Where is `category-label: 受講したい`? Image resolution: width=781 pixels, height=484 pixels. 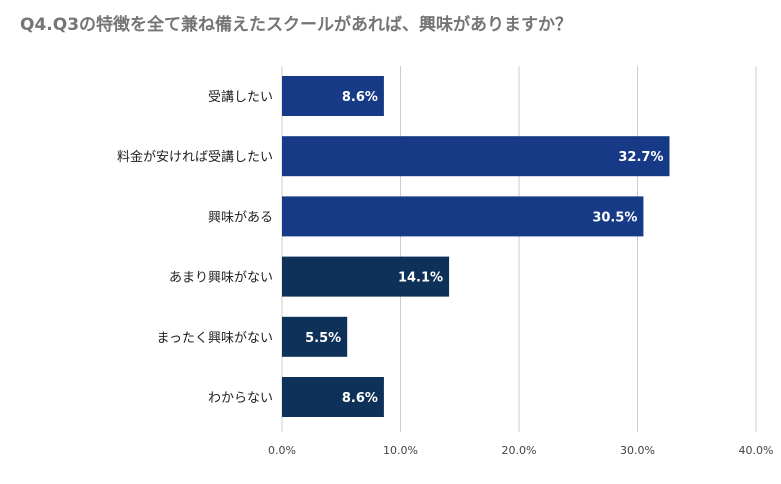 category-label: 受講したい is located at coordinates (240, 97).